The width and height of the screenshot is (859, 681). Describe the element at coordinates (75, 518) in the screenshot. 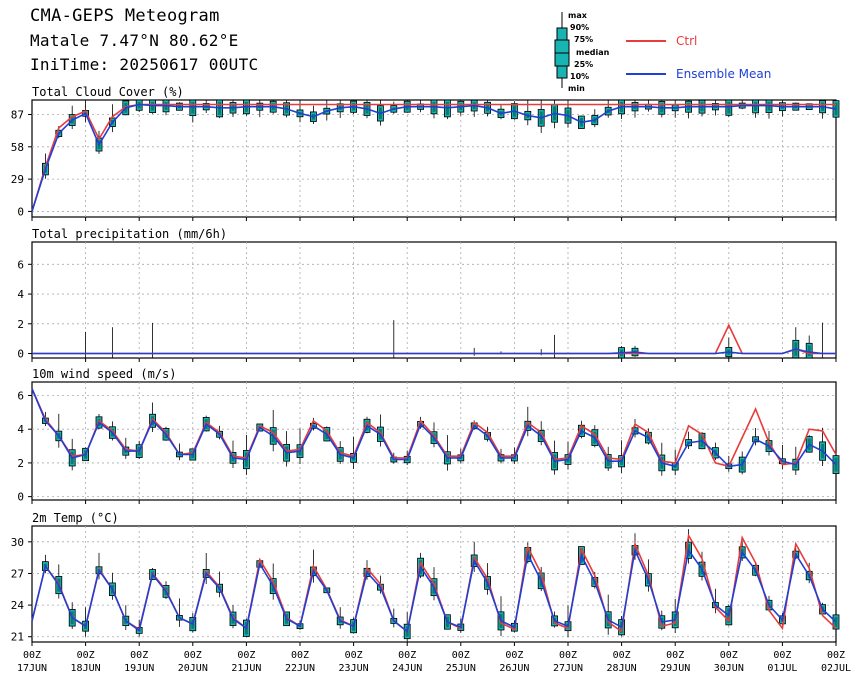

I see `panel-title: 2m Temp (°C)` at that location.